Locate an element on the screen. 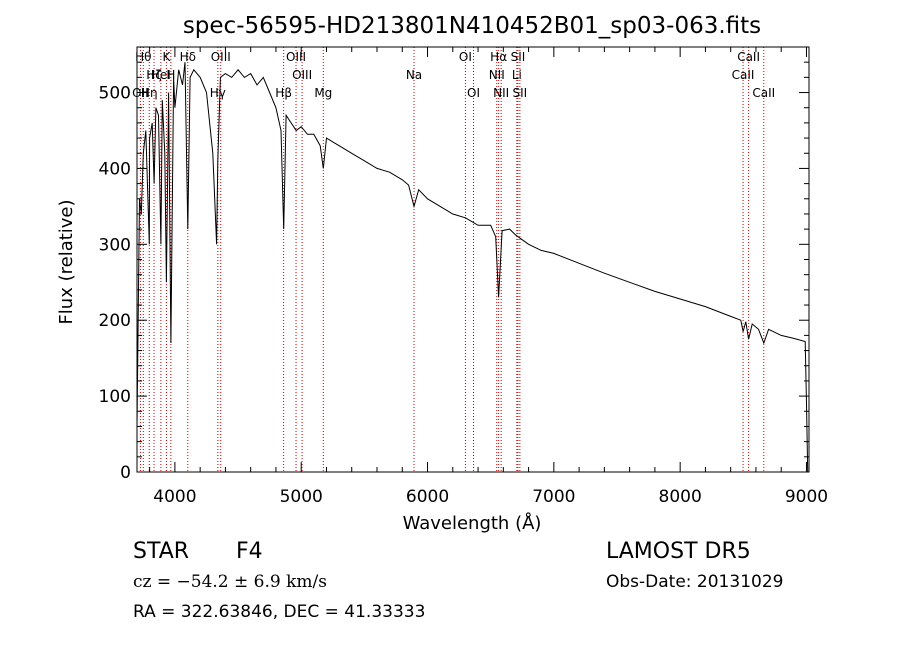 This screenshot has width=900, height=649. x-tick-label: 5000 is located at coordinates (301, 497).